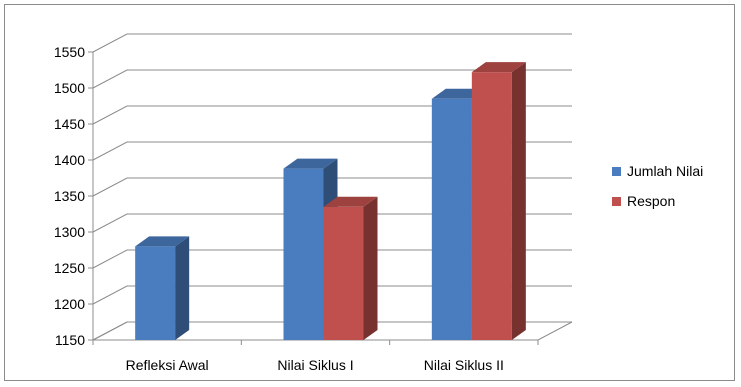 This screenshot has width=741, height=387. I want to click on x-category-label: Nilai Siklus II, so click(464, 365).